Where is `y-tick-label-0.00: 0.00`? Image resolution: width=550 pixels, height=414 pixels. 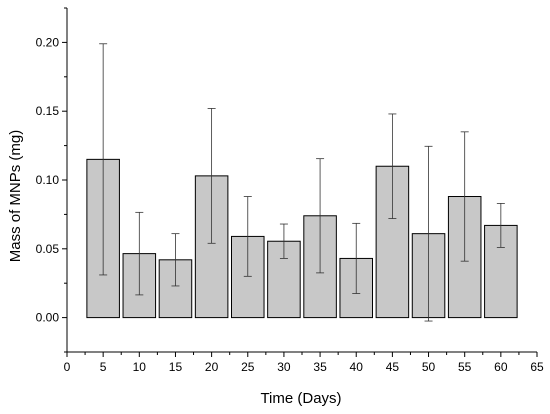 y-tick-label-0.00: 0.00 is located at coordinates (48, 318).